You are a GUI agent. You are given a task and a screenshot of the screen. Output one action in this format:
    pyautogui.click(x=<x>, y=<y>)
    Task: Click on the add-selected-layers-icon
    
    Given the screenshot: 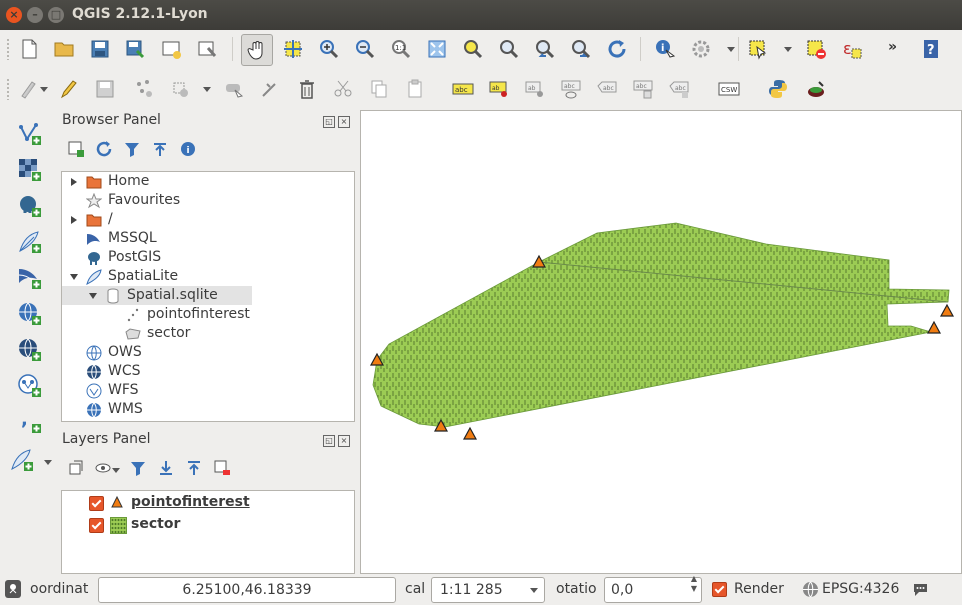 What is the action you would take?
    pyautogui.click(x=76, y=149)
    